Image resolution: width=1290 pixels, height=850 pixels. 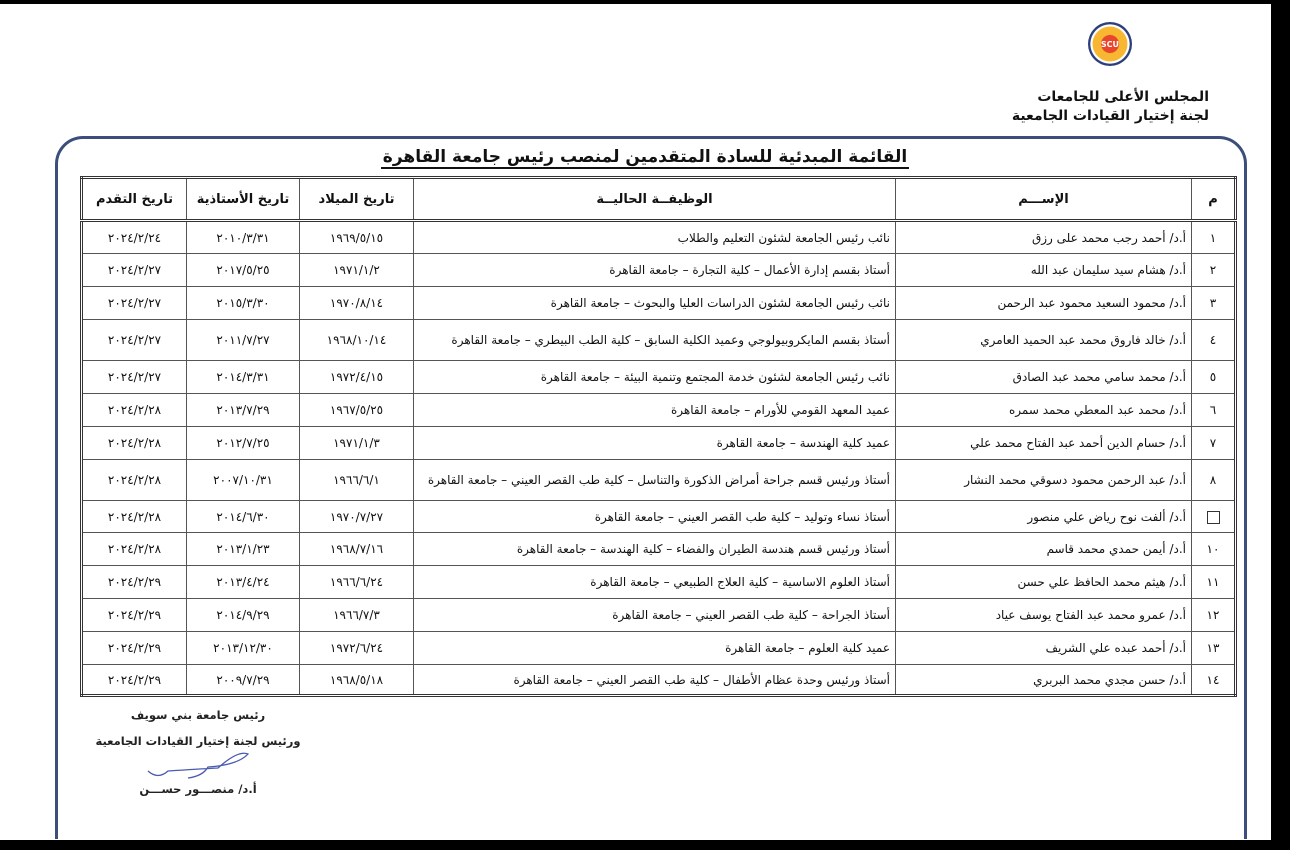 I want to click on logo-text: SCU, so click(x=1110, y=44).